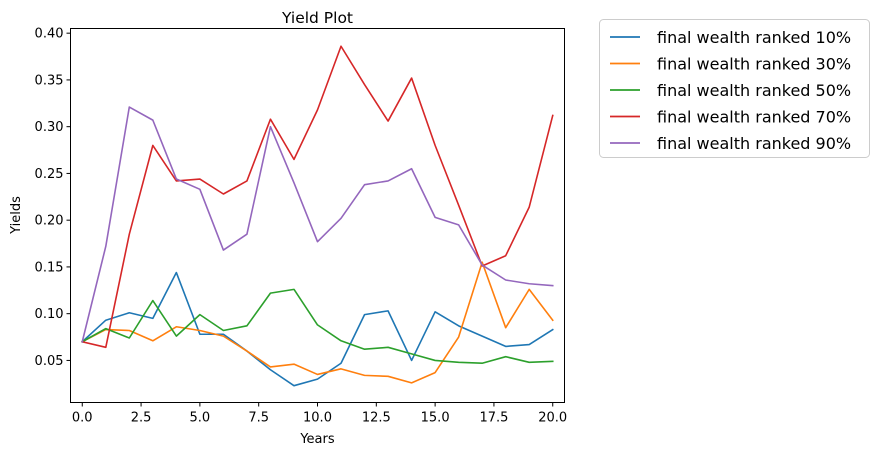 This screenshot has height=455, width=880. What do you see at coordinates (317, 418) in the screenshot?
I see `x-tick-label: 10.0` at bounding box center [317, 418].